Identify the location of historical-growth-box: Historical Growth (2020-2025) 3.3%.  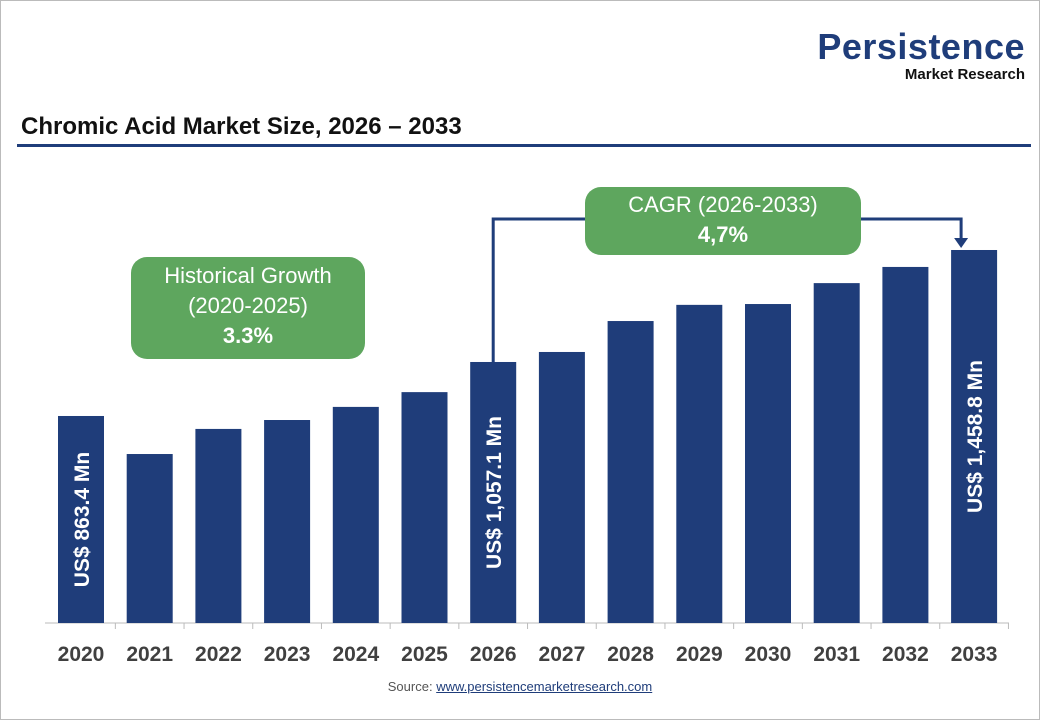
(248, 308).